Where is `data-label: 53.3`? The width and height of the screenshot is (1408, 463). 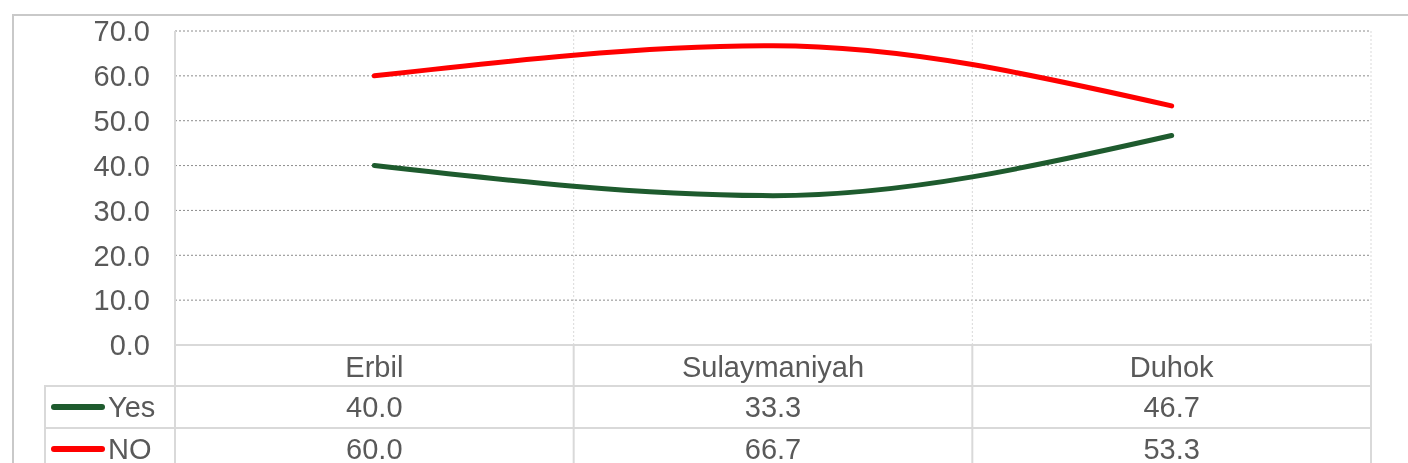
data-label: 53.3 is located at coordinates (1171, 448).